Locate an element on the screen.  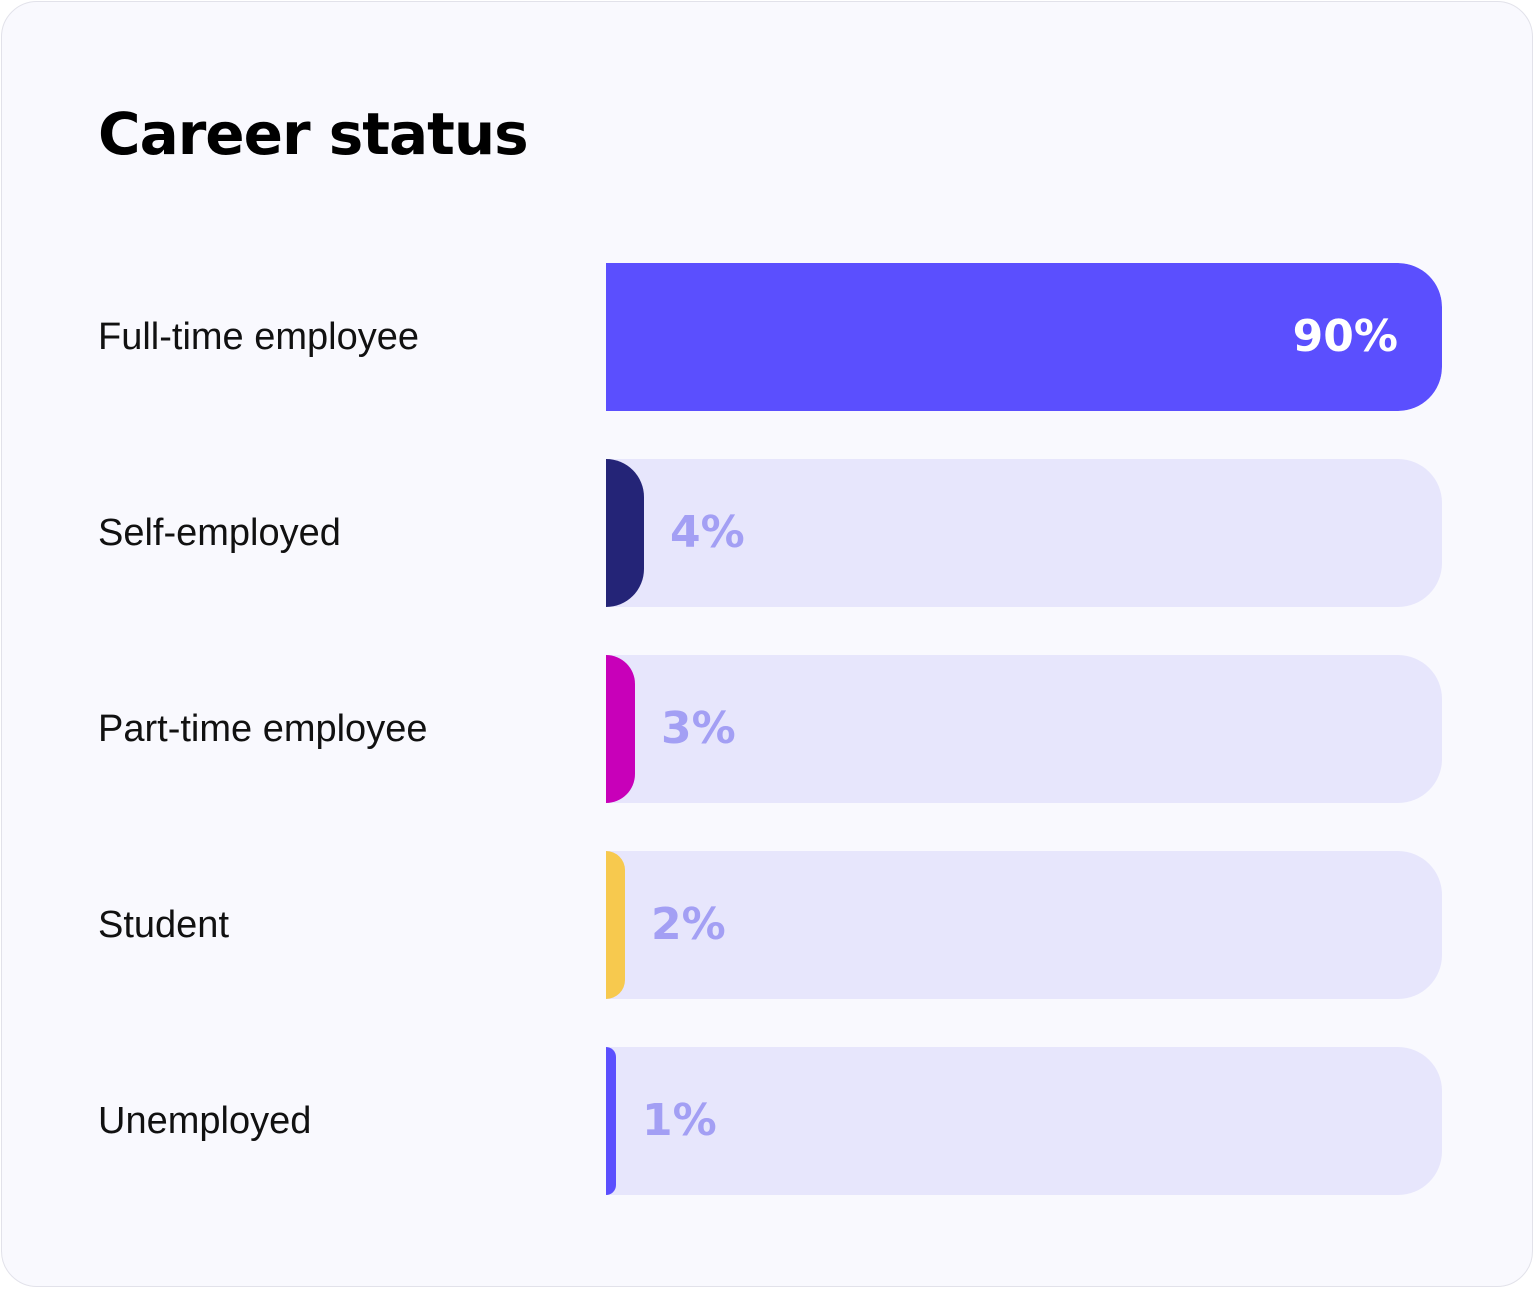
value-label: 3% is located at coordinates (698, 728).